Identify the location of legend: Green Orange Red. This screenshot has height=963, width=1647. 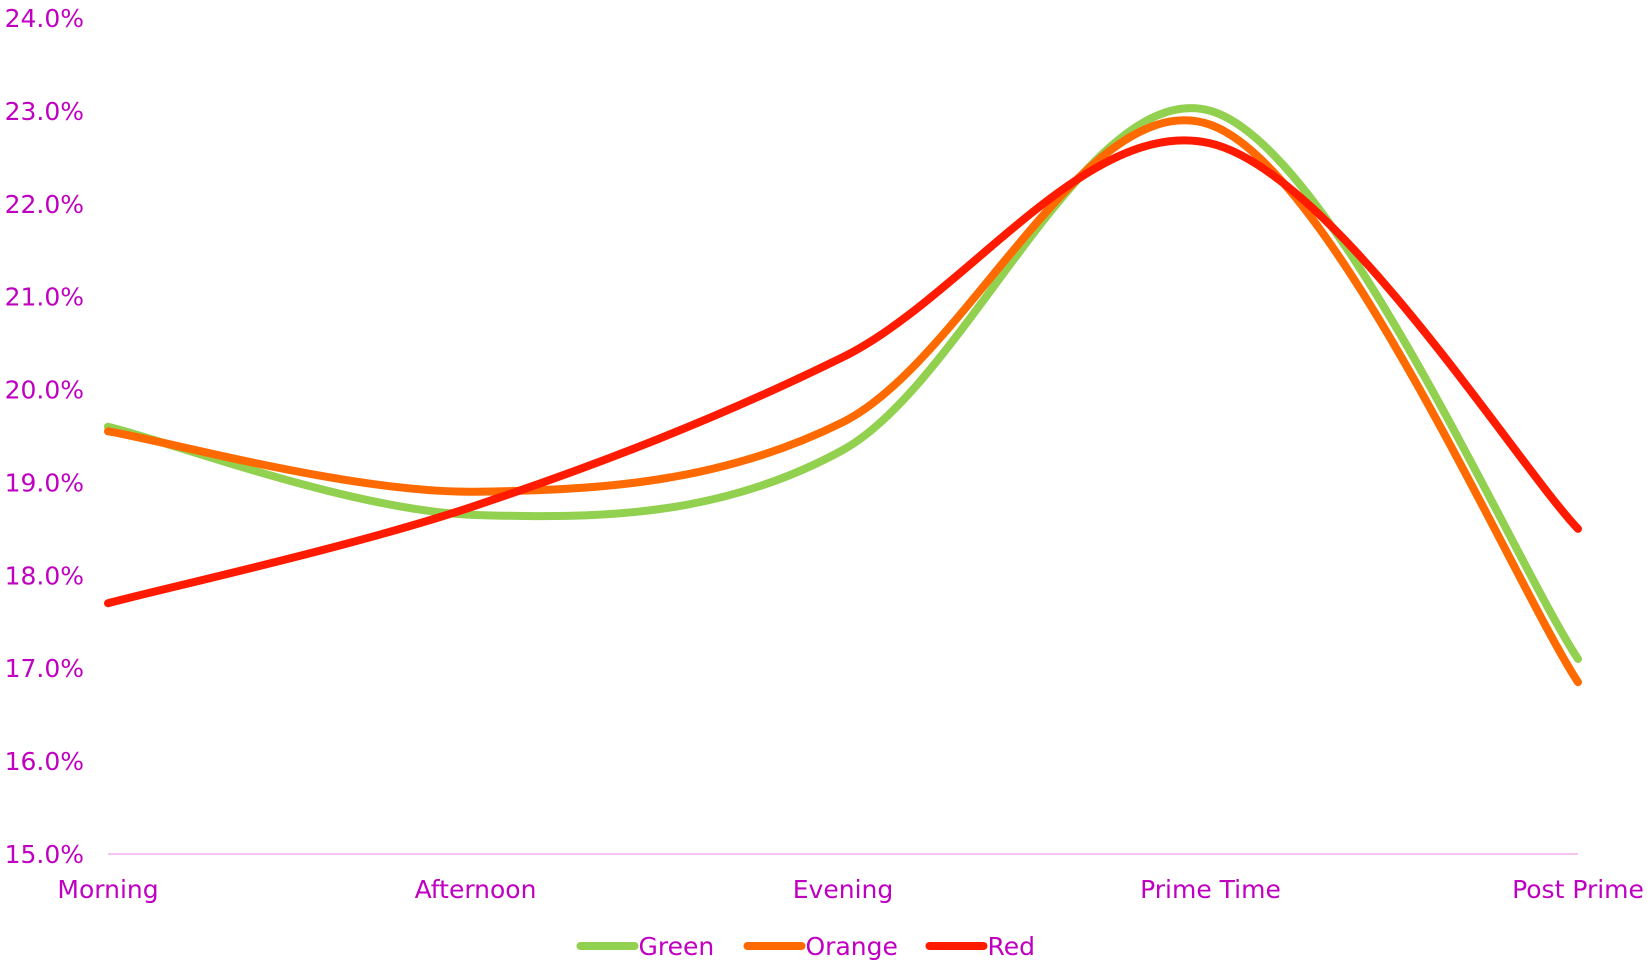
(806, 946).